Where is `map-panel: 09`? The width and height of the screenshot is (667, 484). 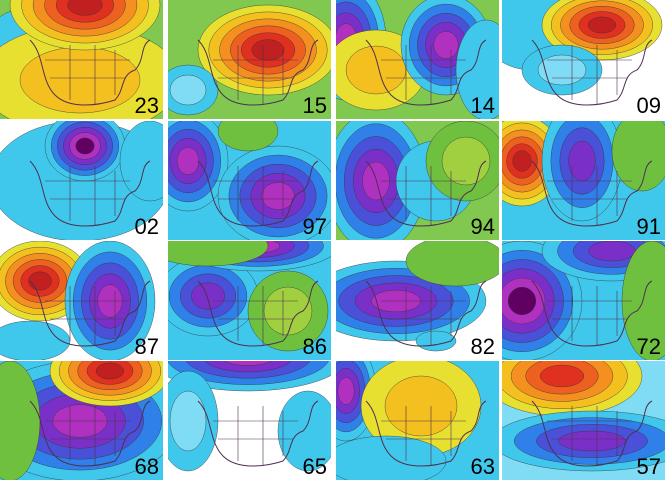 map-panel: 09 is located at coordinates (583, 59).